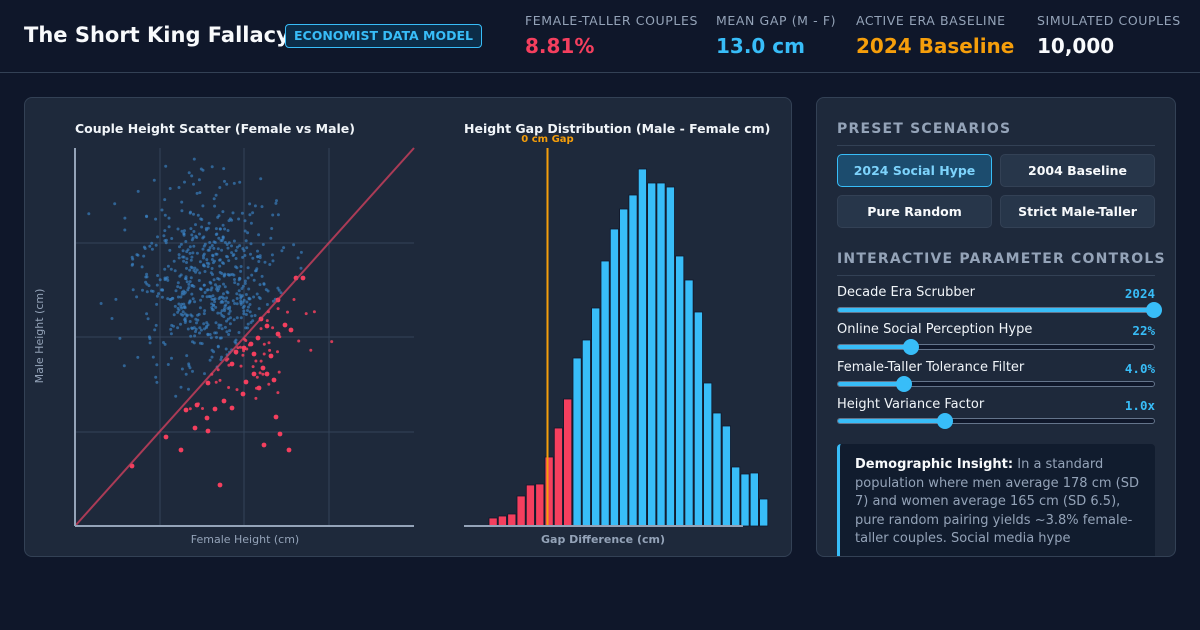 The width and height of the screenshot is (1200, 630). What do you see at coordinates (996, 310) in the screenshot?
I see `decade-era-fill` at bounding box center [996, 310].